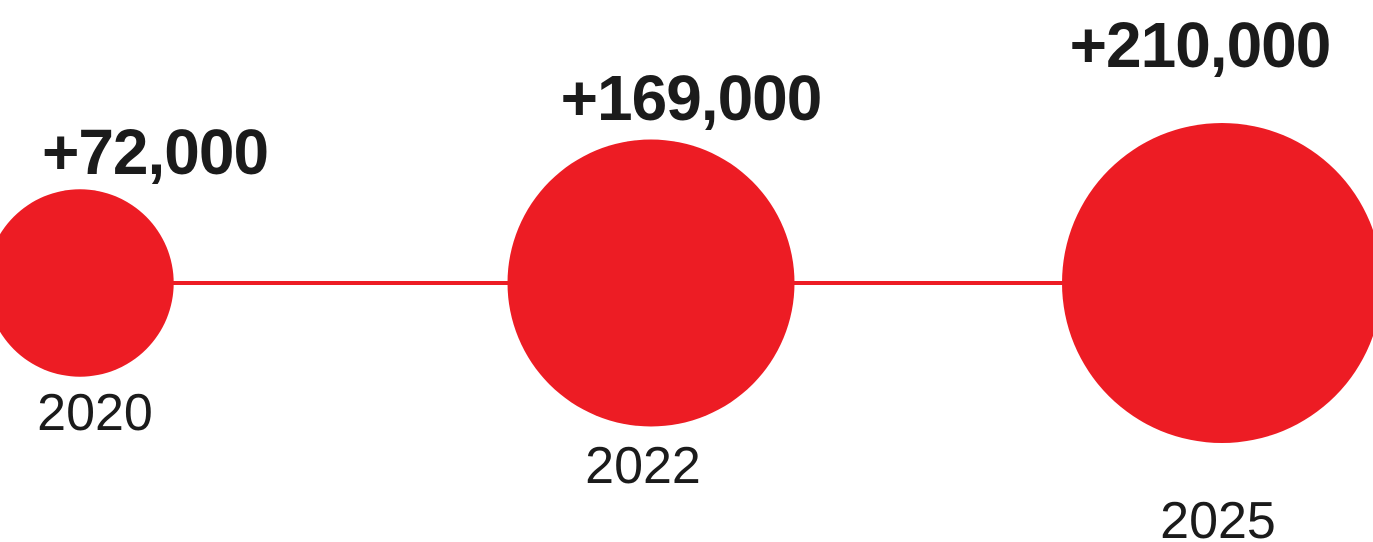 The width and height of the screenshot is (1373, 542). I want to click on year-label-2025: 2025, so click(1218, 517).